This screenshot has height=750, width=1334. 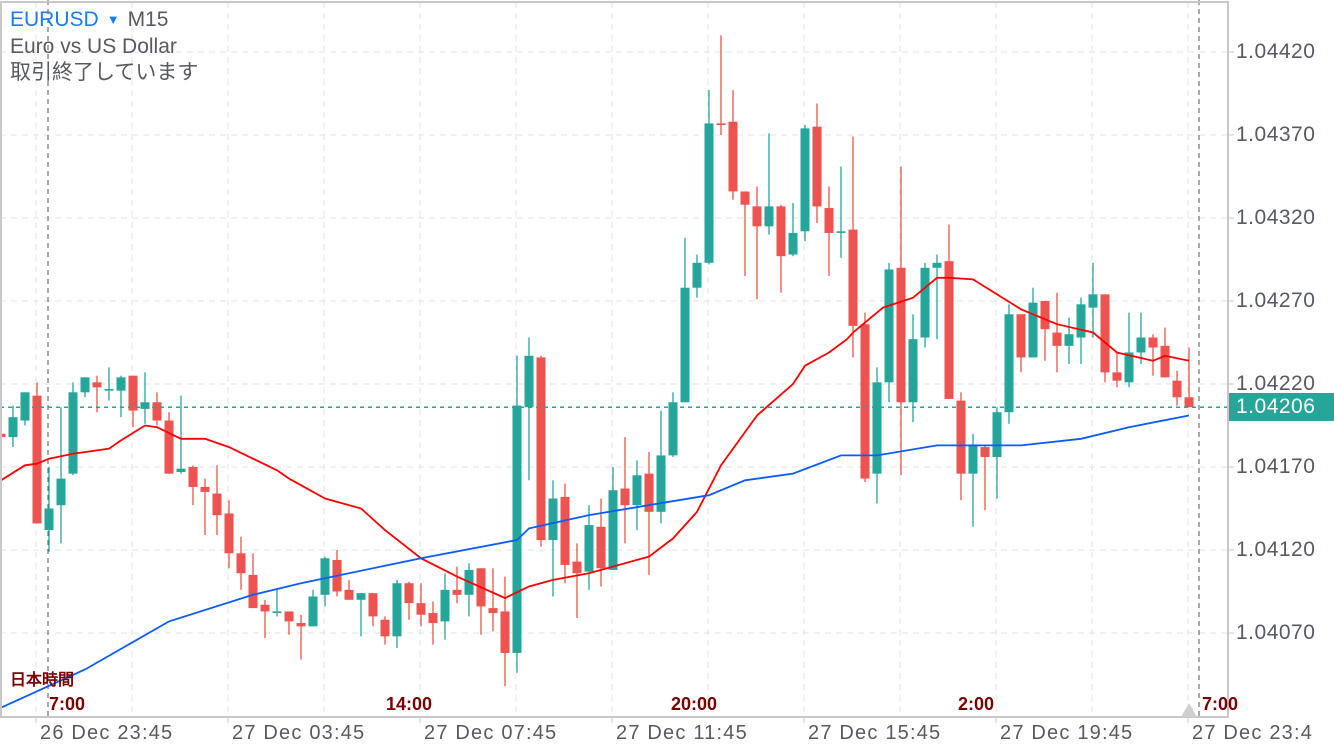 I want to click on price-tick-label: 1.04220, so click(x=1276, y=383).